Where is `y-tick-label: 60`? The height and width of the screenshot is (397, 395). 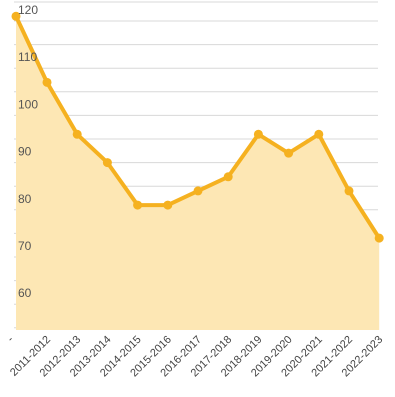 y-tick-label: 60 is located at coordinates (25, 293).